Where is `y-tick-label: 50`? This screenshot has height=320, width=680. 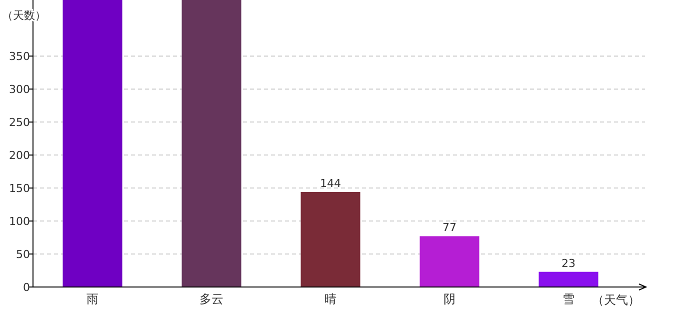 y-tick-label: 50 is located at coordinates (23, 255).